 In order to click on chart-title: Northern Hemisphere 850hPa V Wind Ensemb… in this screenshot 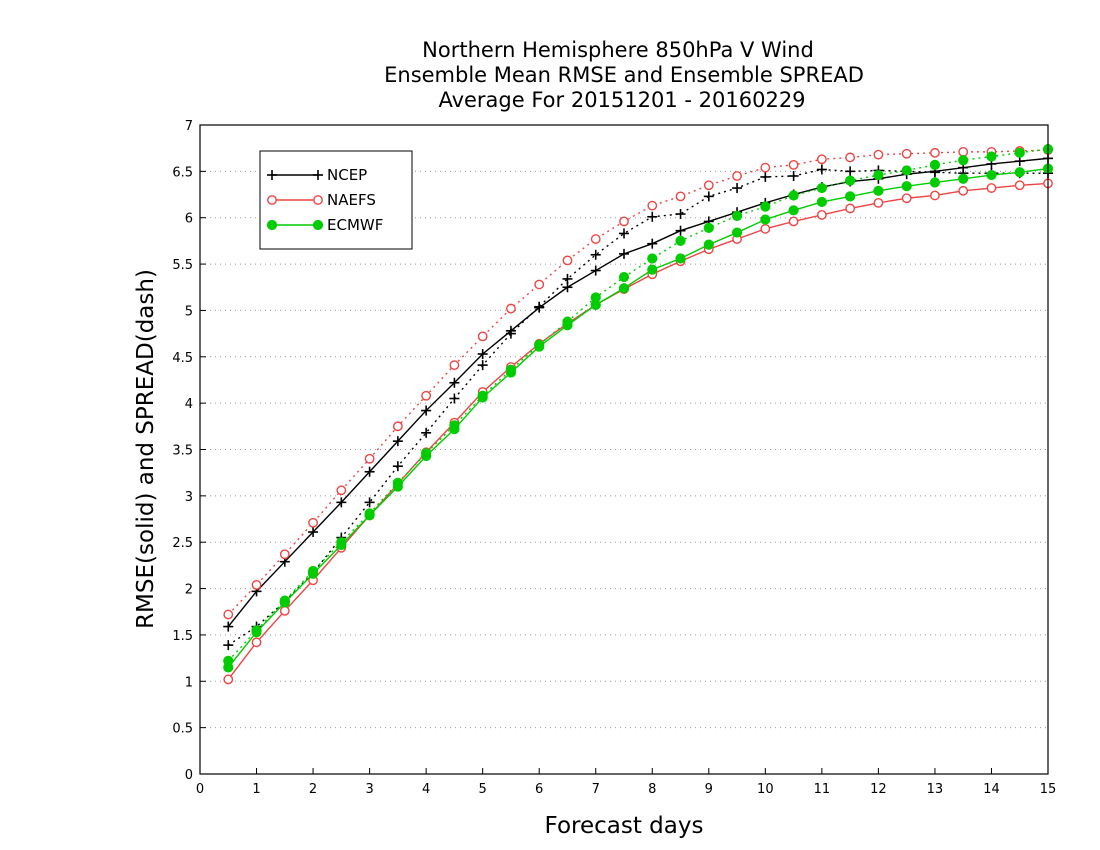, I will do `click(624, 75)`.